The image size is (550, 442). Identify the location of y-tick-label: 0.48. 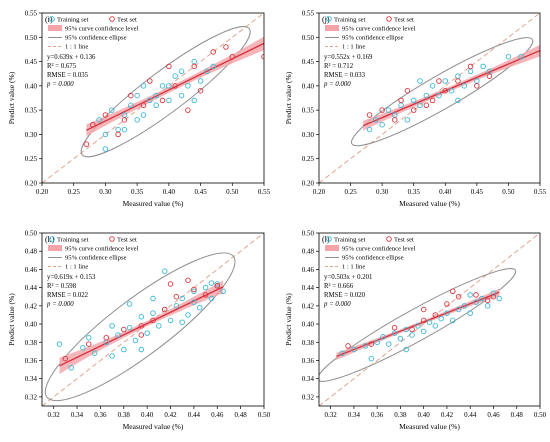
(308, 252).